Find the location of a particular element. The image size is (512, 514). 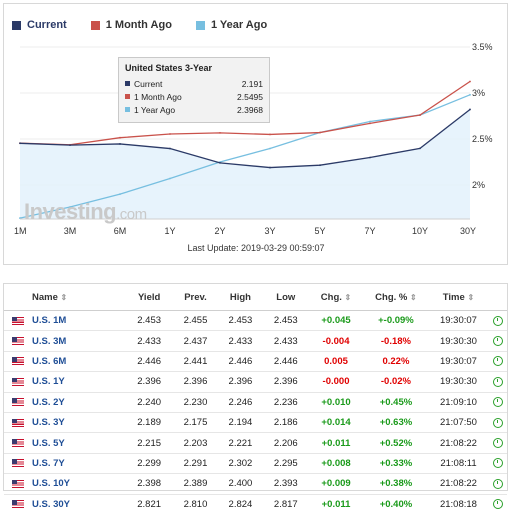

cell-name: U.S. 1Y is located at coordinates (65, 382).